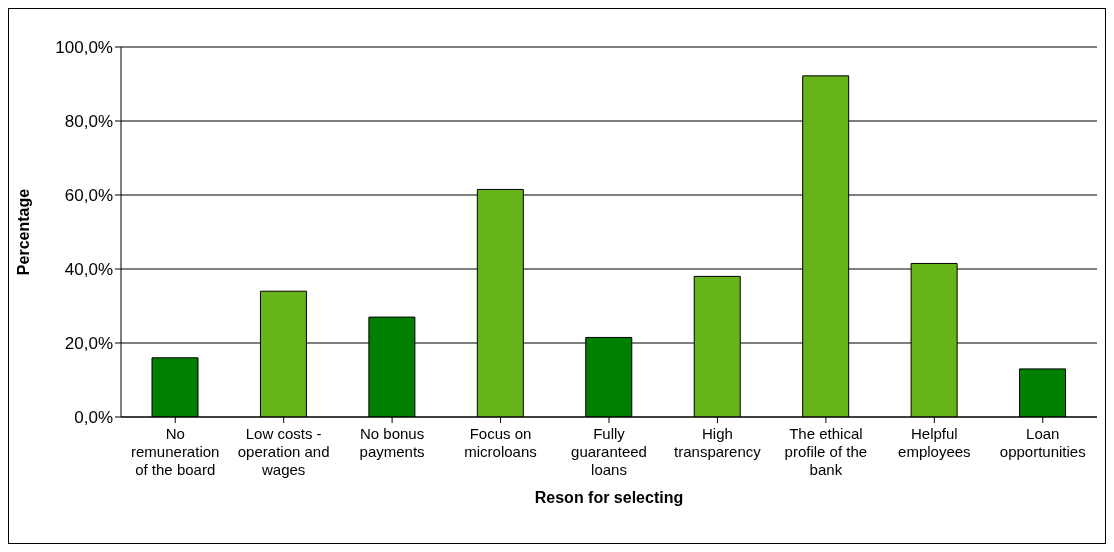 The image size is (1114, 552). I want to click on x-tick-label: The ethical profile of the bank, so click(826, 451).